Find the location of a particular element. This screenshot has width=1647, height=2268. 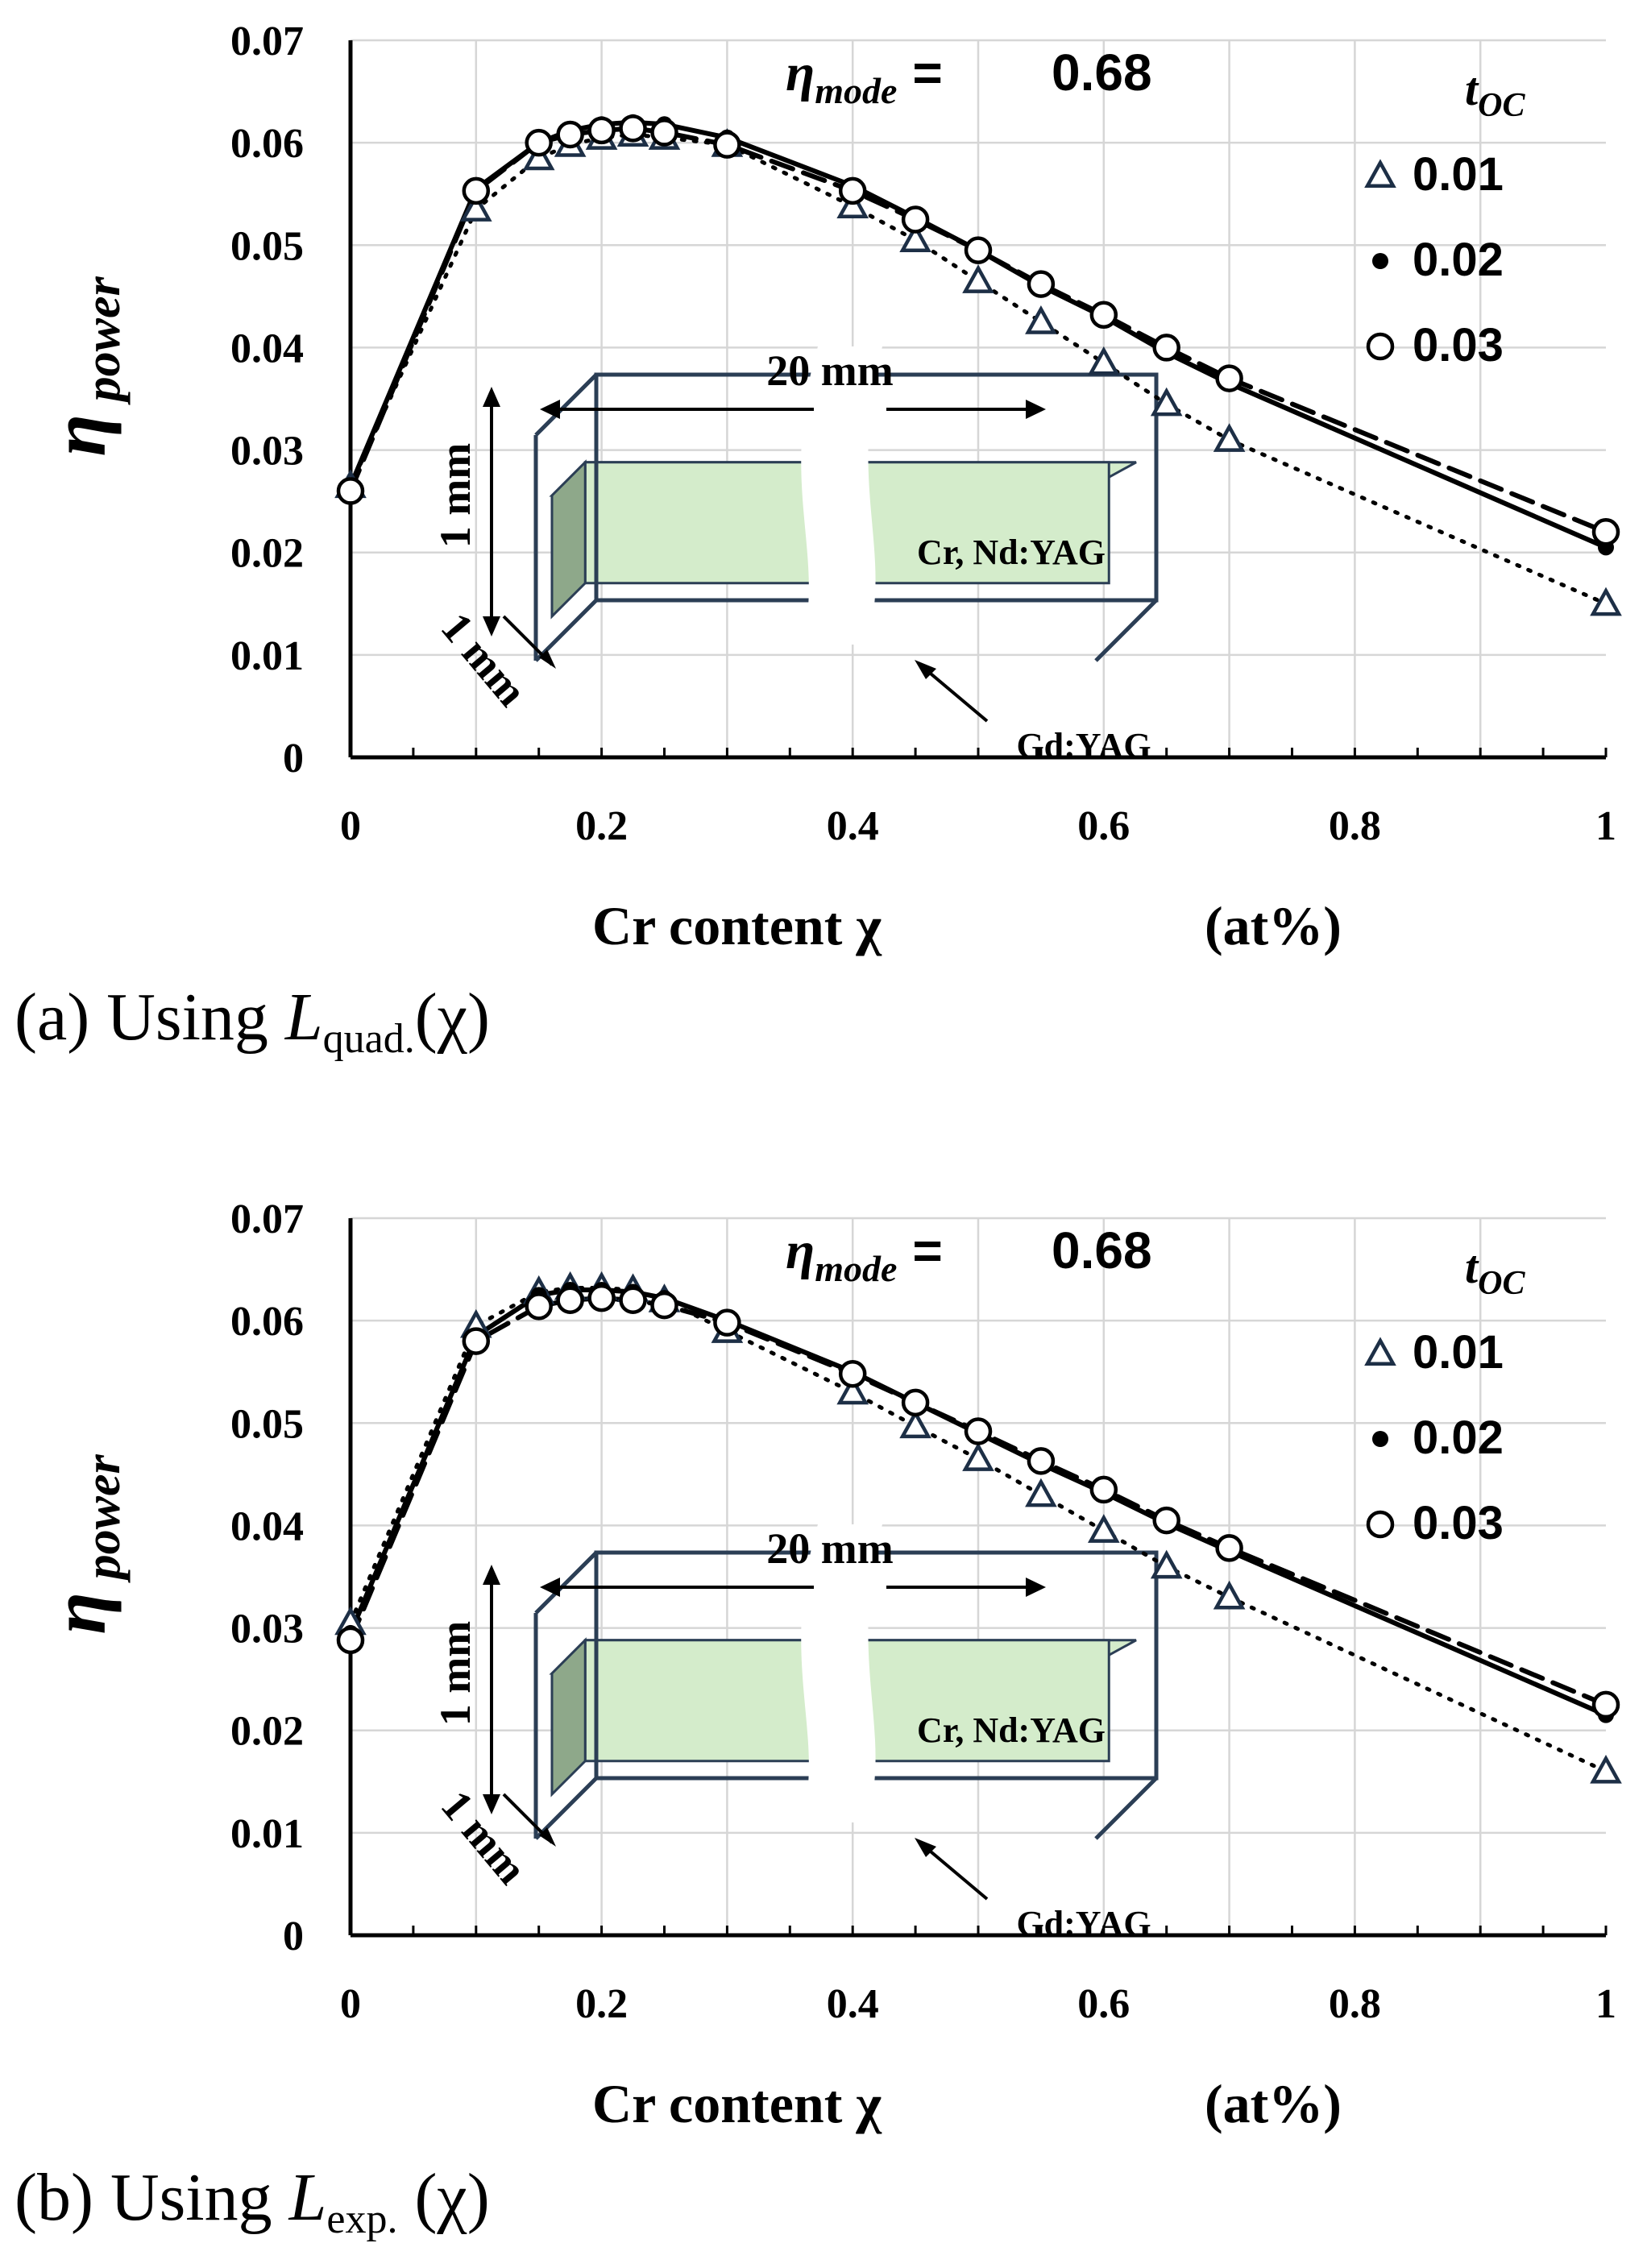

eta-mode-eq: = is located at coordinates (919, 73).